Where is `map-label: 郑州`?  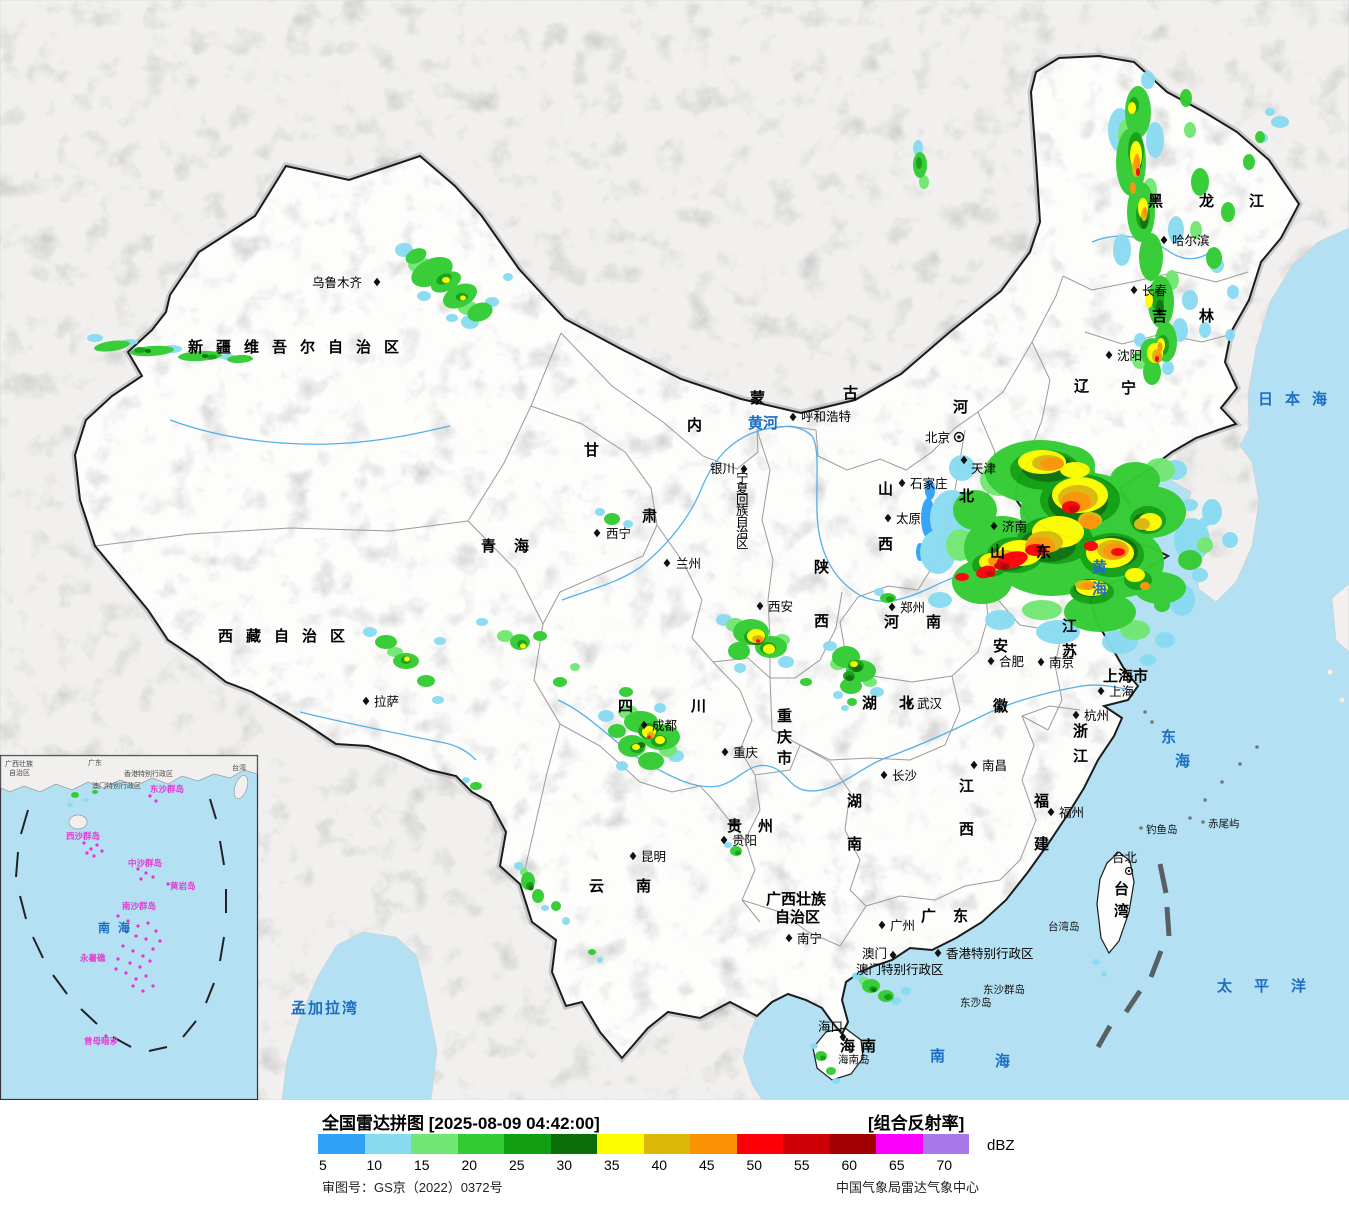
map-label: 郑州 is located at coordinates (912, 607).